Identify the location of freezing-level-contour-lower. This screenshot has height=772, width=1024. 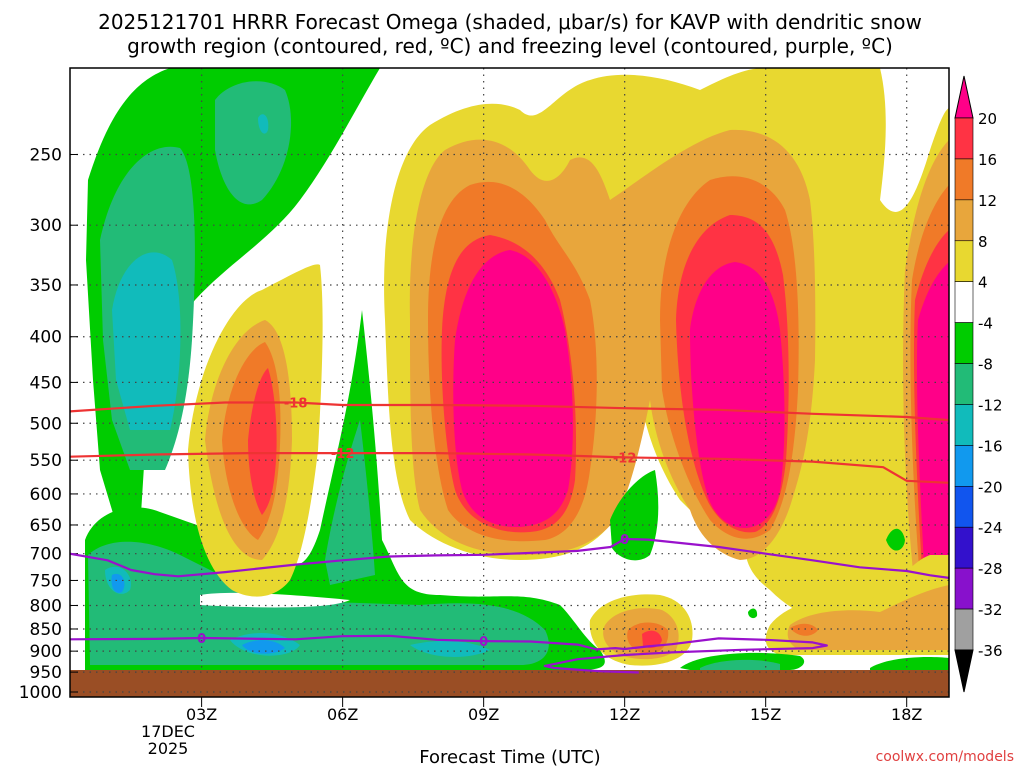
(449, 654).